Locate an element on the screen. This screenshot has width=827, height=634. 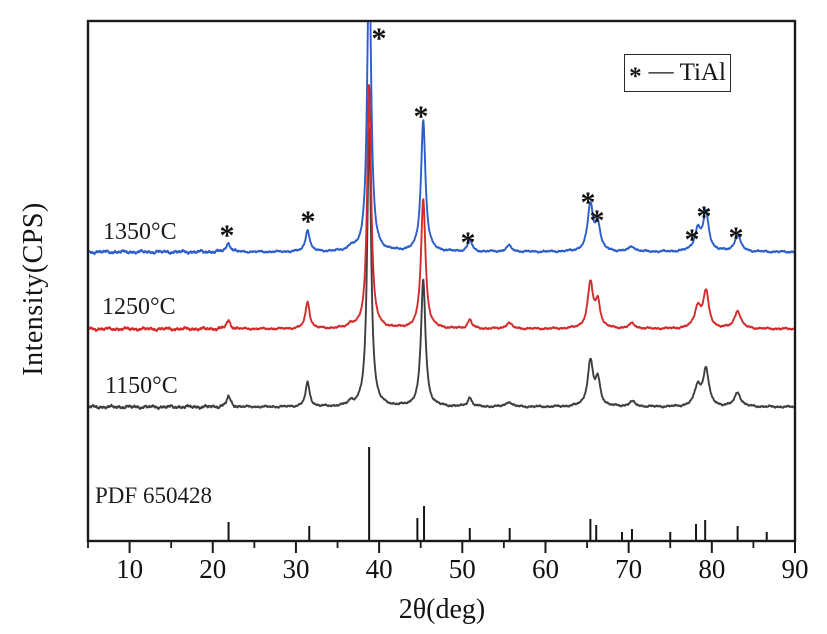
legend-line-sample: — is located at coordinates (661, 71).